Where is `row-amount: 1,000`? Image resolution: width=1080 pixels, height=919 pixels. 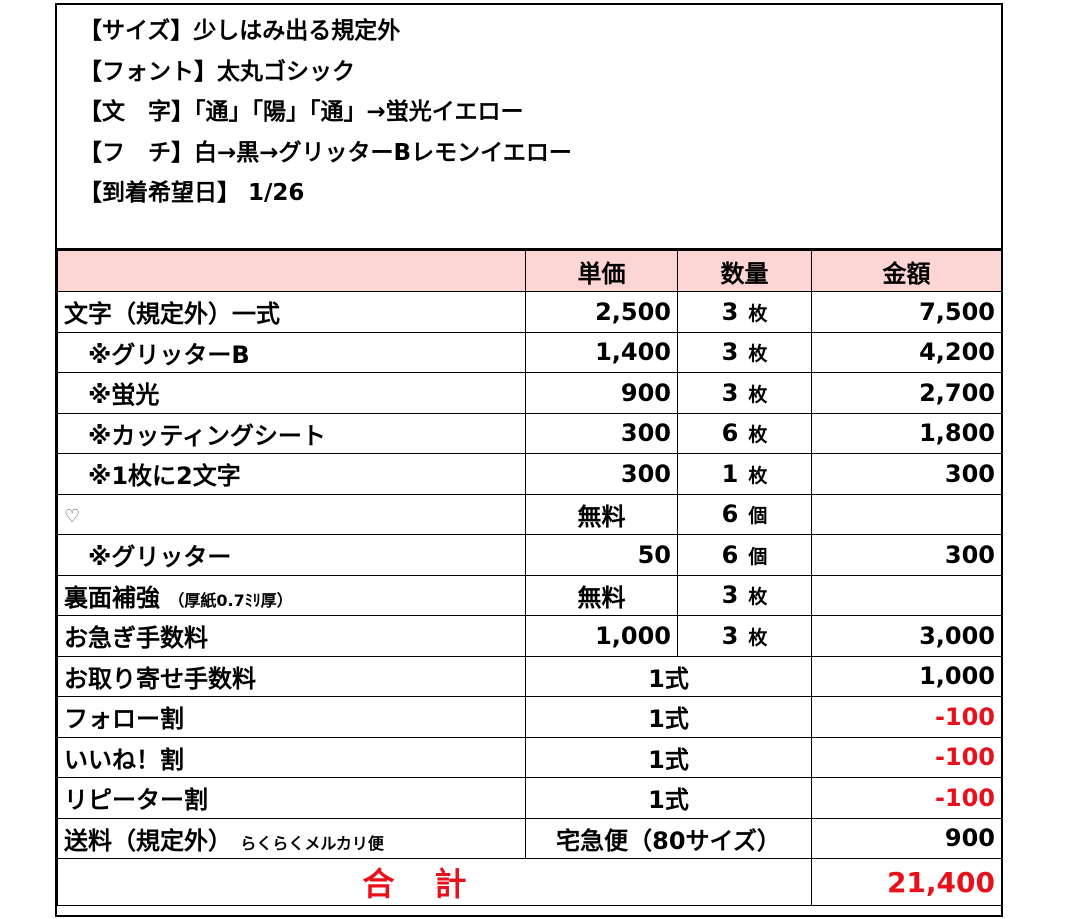
row-amount: 1,000 is located at coordinates (906, 676).